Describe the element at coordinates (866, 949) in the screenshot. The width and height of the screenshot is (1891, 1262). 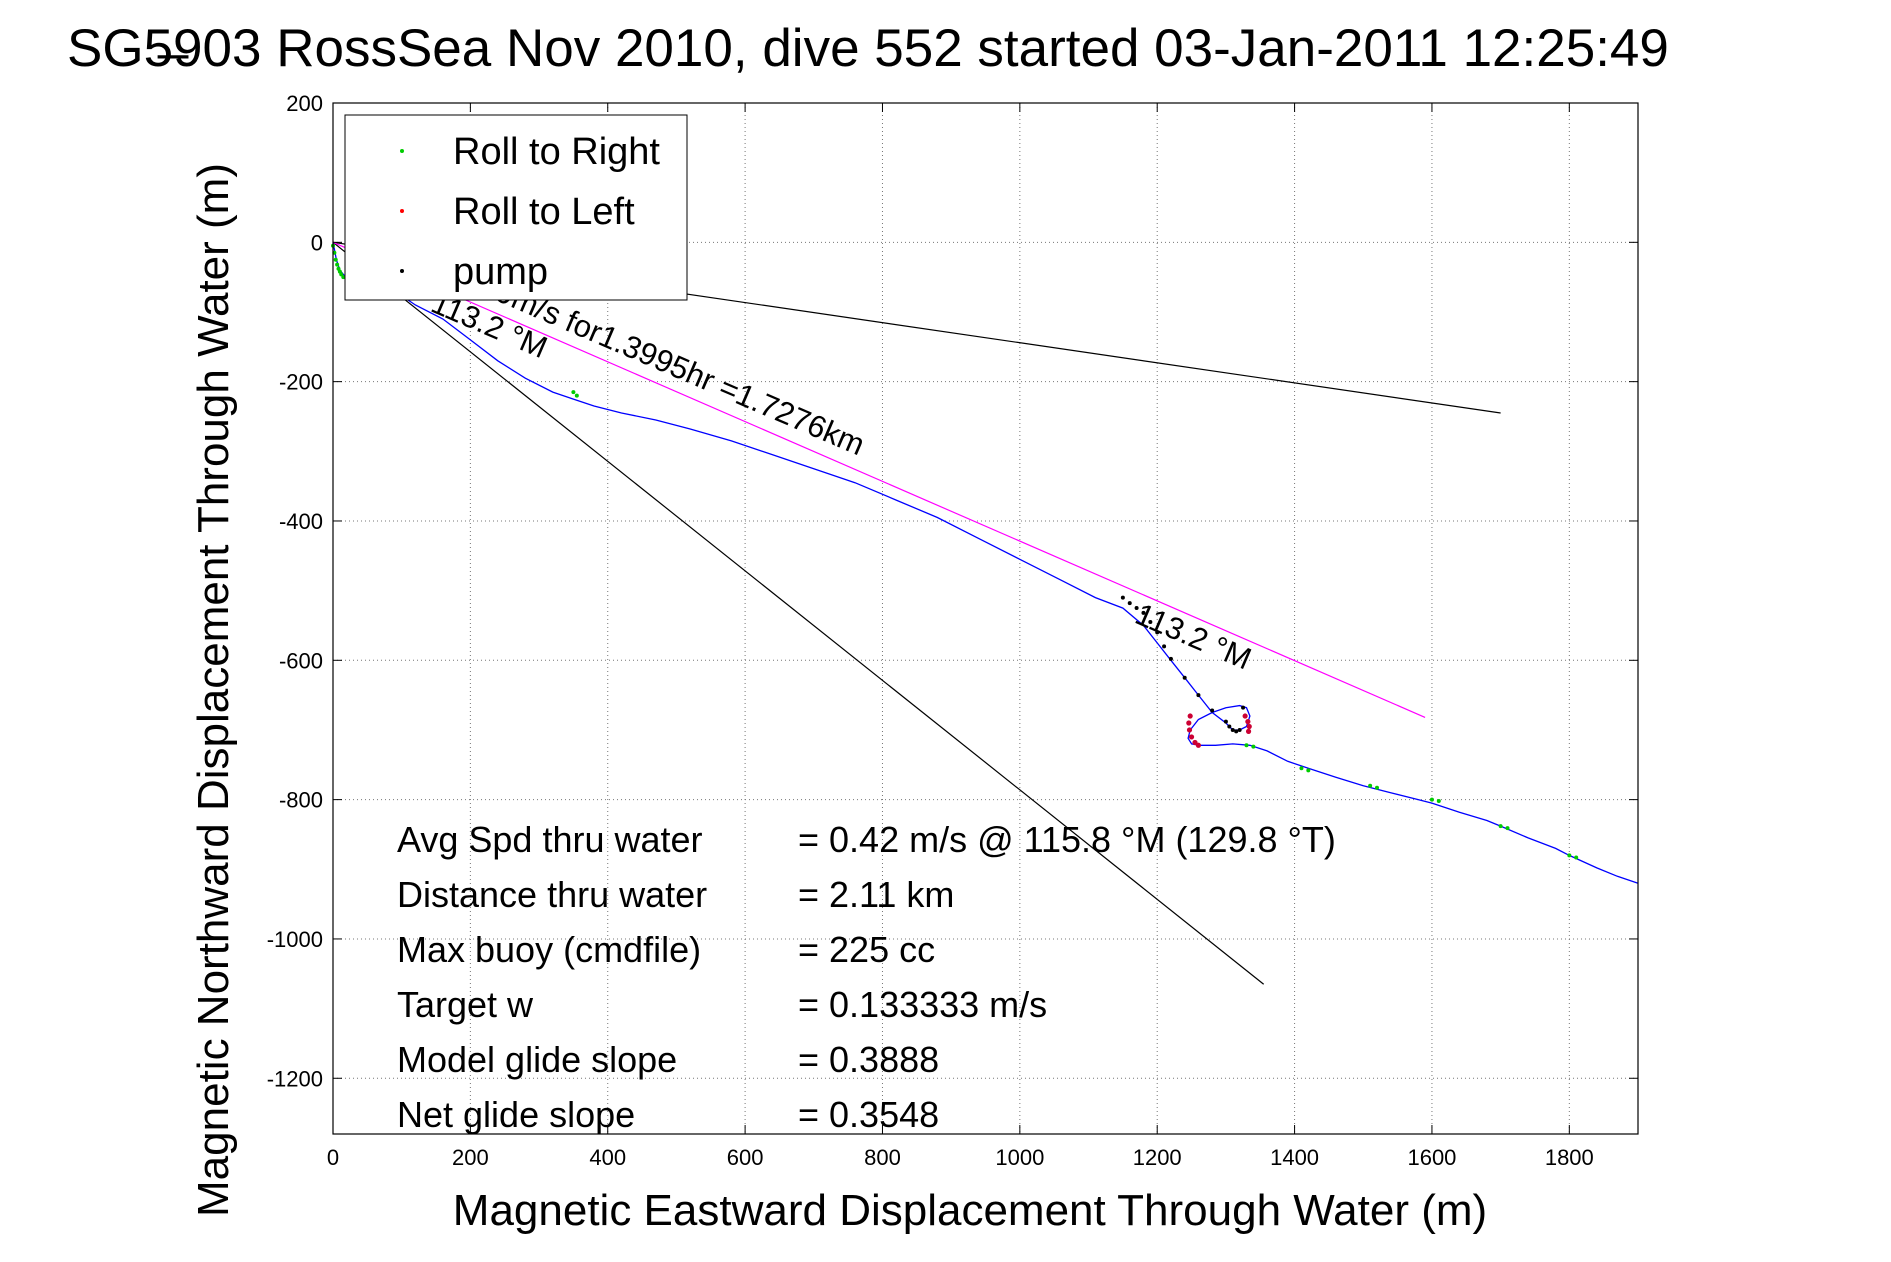
I see `stat-value: = 225 cc` at that location.